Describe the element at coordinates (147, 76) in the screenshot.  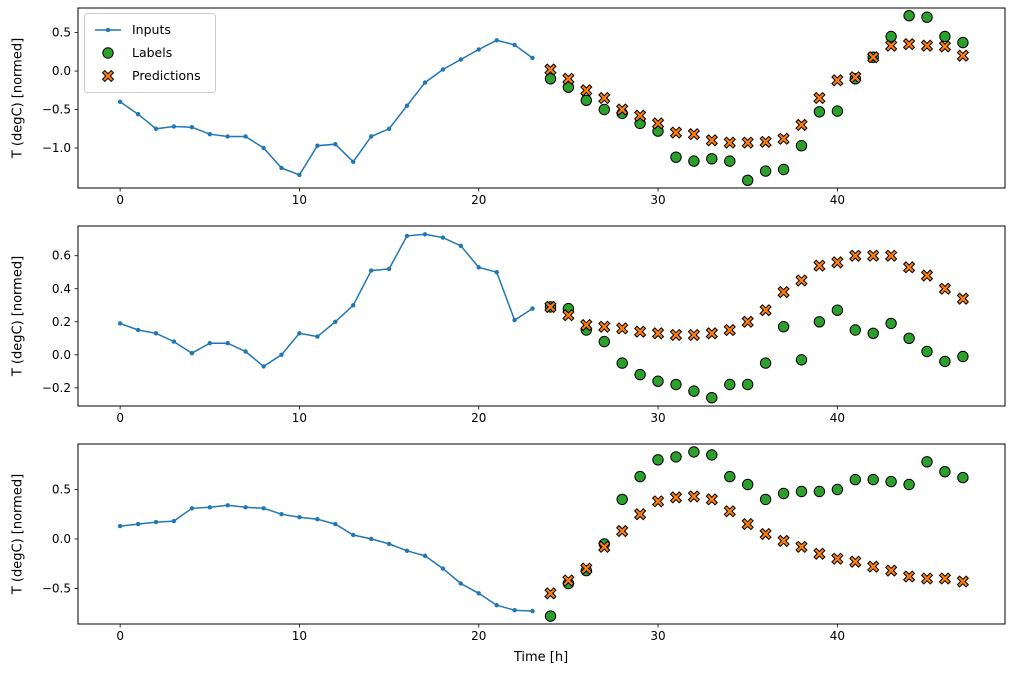
I see `legend-item-predictions: Predictions` at that location.